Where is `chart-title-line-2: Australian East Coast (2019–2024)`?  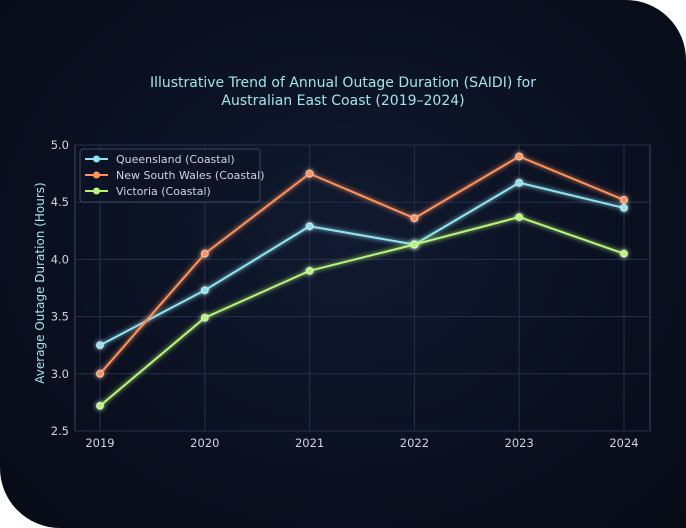 chart-title-line-2: Australian East Coast (2019–2024) is located at coordinates (342, 101).